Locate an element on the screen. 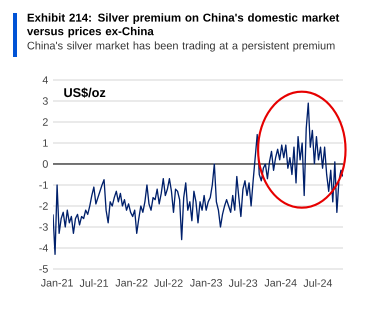 The width and height of the screenshot is (380, 325). y-axis-title: US$/oz is located at coordinates (85, 93).